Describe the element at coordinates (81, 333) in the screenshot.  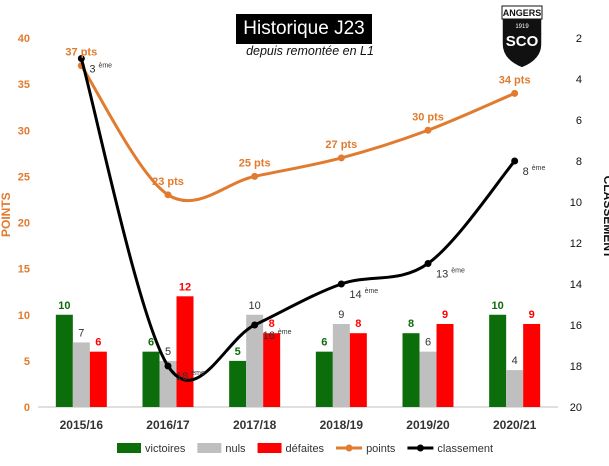
I see `bar-value-label: 7` at that location.